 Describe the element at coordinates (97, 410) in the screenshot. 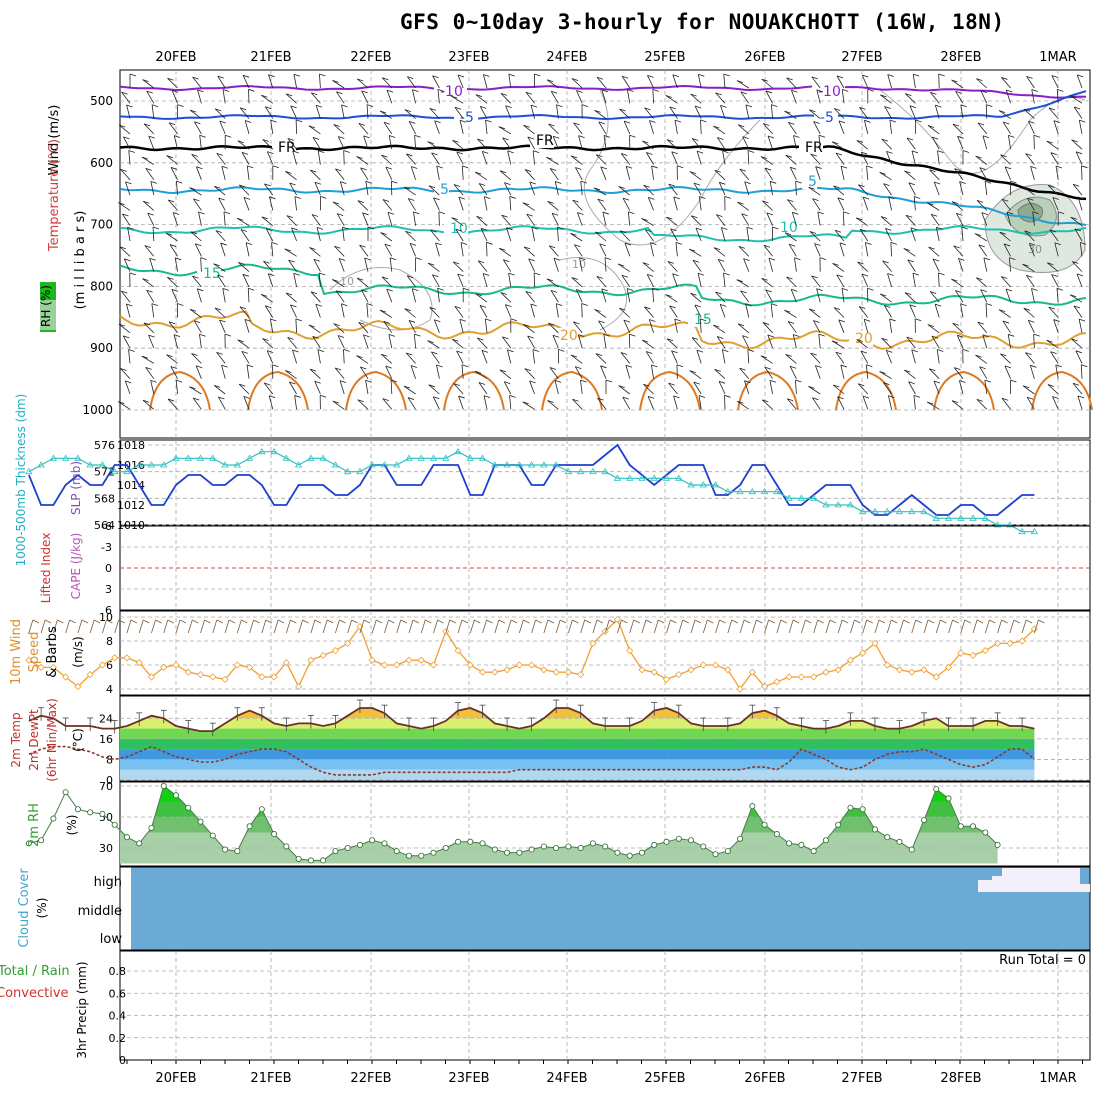

I see `pressure-tick: 1000` at that location.